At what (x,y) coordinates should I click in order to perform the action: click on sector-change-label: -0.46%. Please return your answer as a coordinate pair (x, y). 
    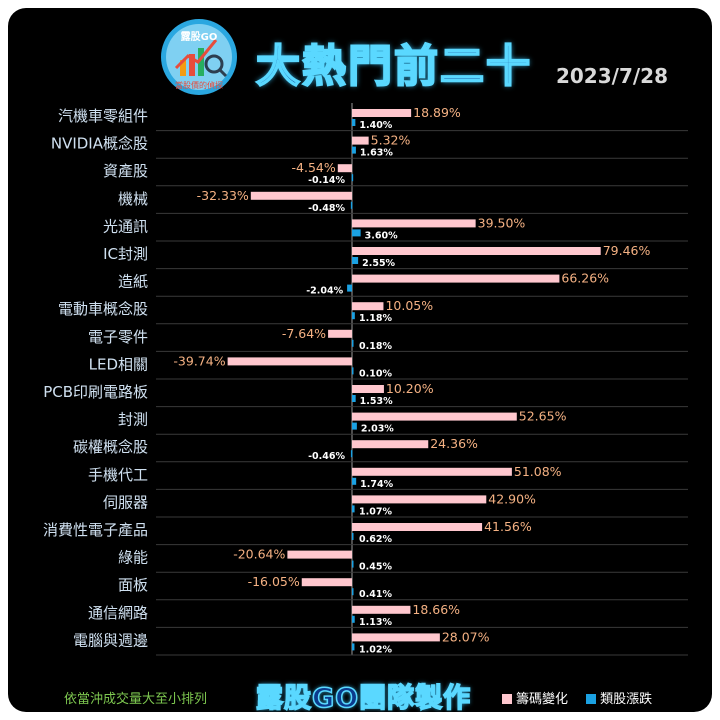
    Looking at the image, I should click on (326, 456).